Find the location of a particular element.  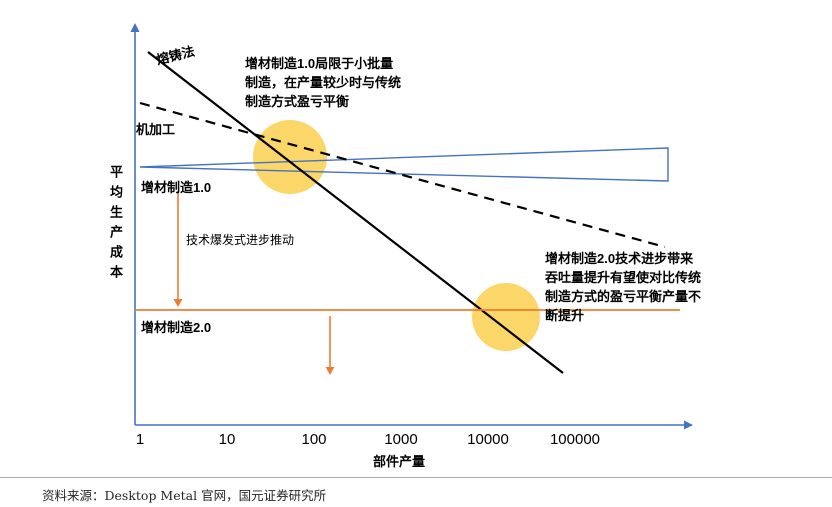

x-tick-label: 10 is located at coordinates (227, 439).